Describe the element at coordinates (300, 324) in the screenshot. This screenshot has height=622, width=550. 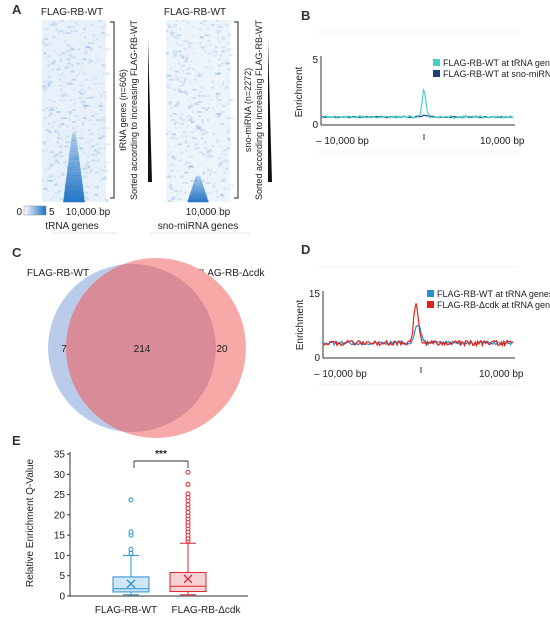
I see `panel-d-ylabel: Enrichment` at that location.